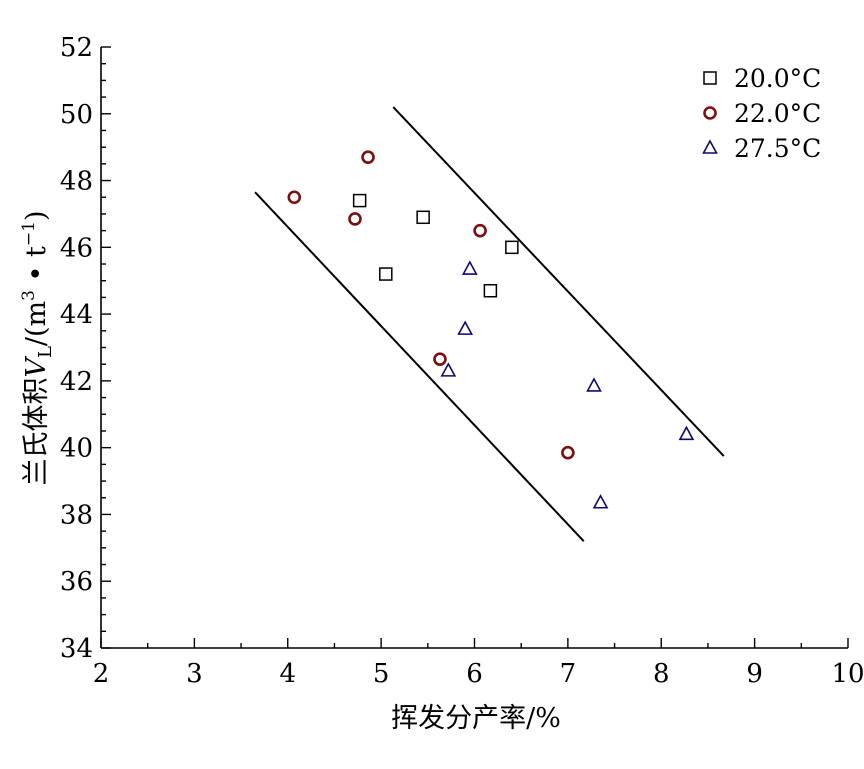 Image resolution: width=864 pixels, height=769 pixels. What do you see at coordinates (76, 649) in the screenshot?
I see `y-tick-label: 34` at bounding box center [76, 649].